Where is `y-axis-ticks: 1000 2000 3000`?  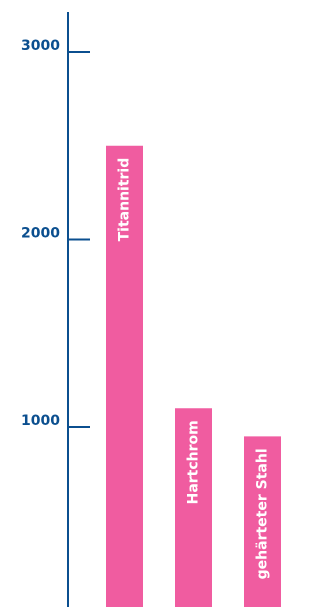
y-axis-ticks: 1000 2000 3000 is located at coordinates (55, 233).